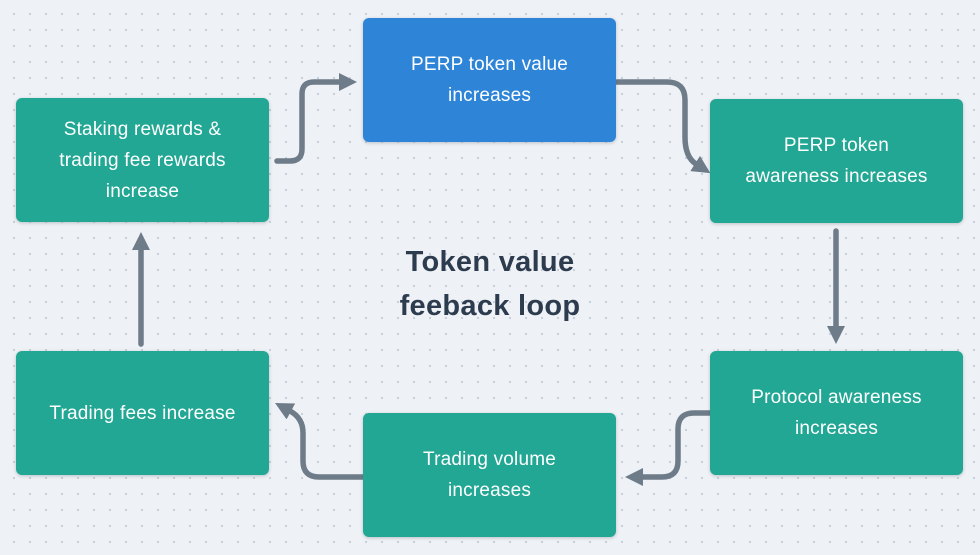 This screenshot has height=555, width=980. What do you see at coordinates (489, 475) in the screenshot?
I see `node-trading-volume: Trading volume increases` at bounding box center [489, 475].